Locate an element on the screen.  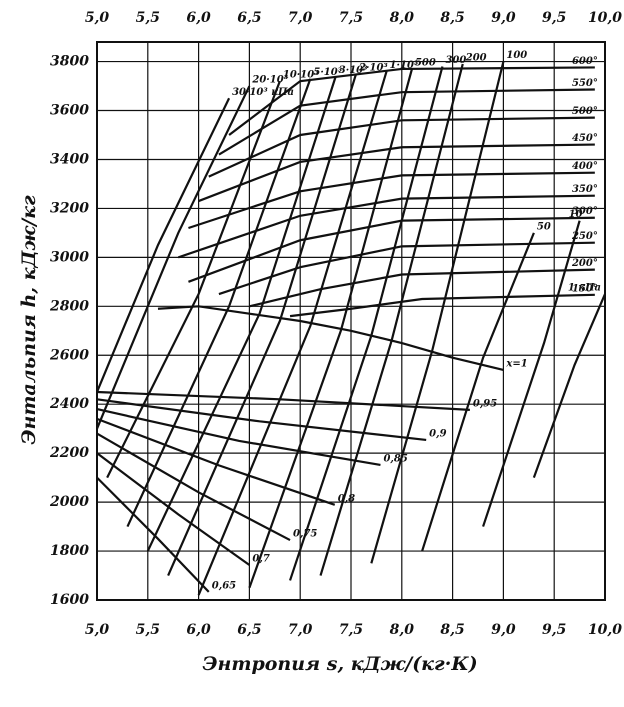
curve-label: 450° is located at coordinates (585, 138).